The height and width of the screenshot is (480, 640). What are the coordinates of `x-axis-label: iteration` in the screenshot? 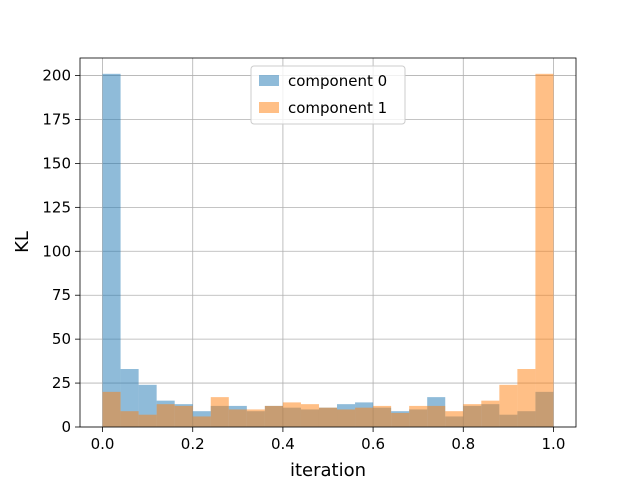 It's located at (328, 470).